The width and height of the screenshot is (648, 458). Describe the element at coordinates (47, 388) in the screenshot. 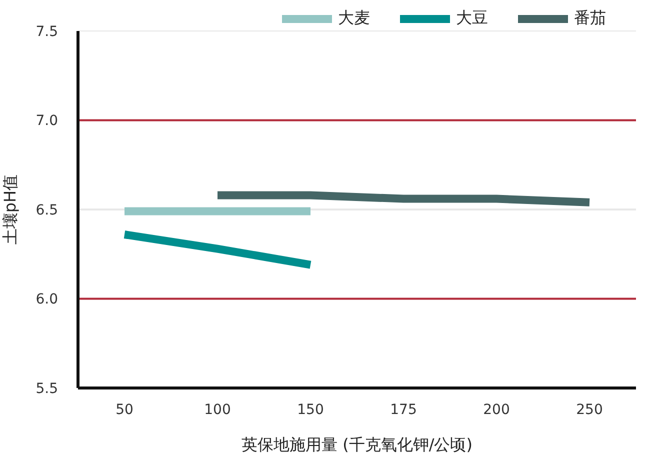

I see `y-tick-label: 5.5` at that location.